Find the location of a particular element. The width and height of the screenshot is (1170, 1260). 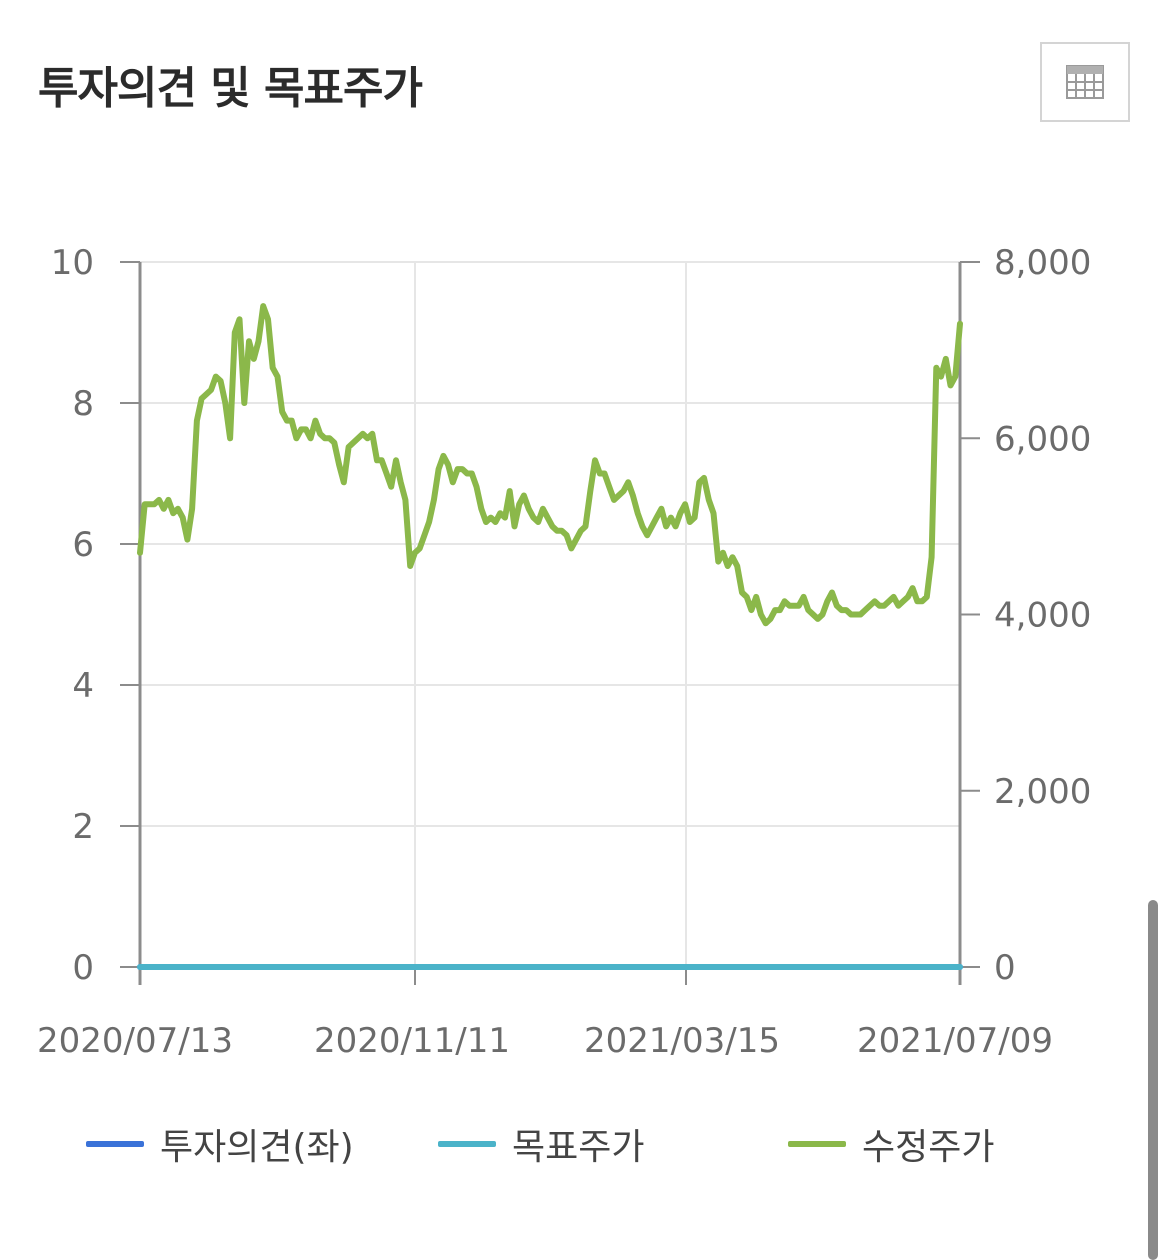

left-tick-label: 2 is located at coordinates (83, 827).